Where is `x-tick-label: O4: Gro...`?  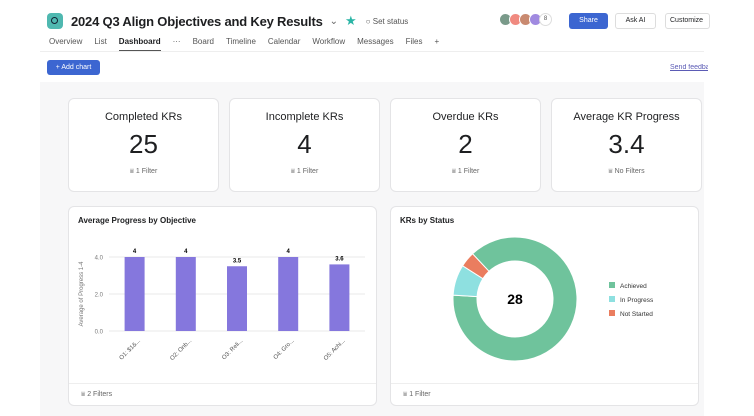
x-tick-label: O4: Gro... is located at coordinates (284, 349).